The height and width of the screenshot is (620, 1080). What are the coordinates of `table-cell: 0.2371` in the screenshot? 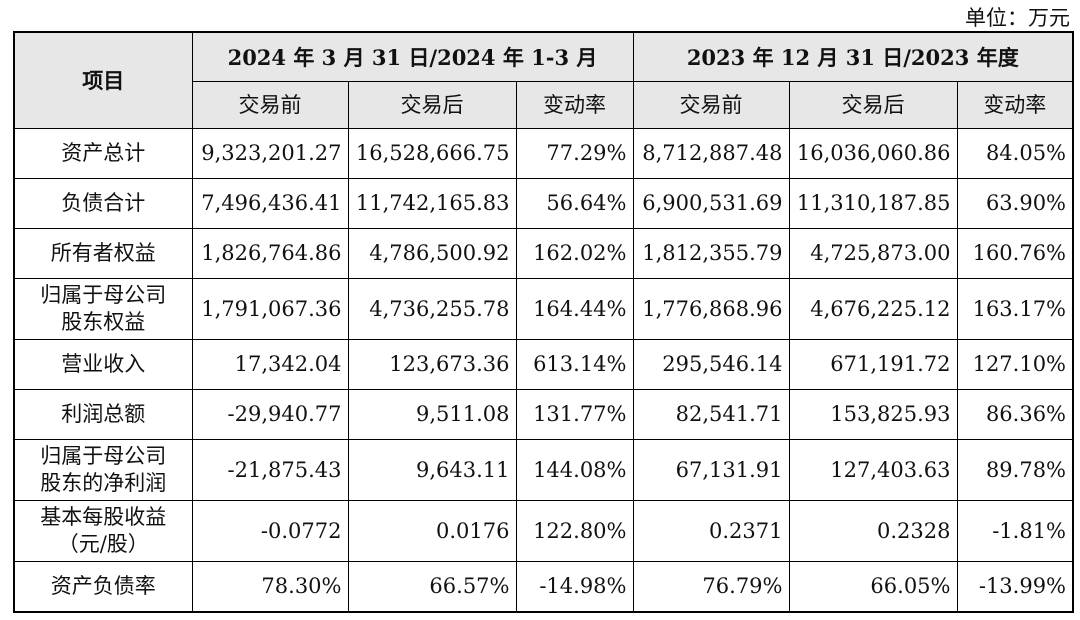 It's located at (711, 531).